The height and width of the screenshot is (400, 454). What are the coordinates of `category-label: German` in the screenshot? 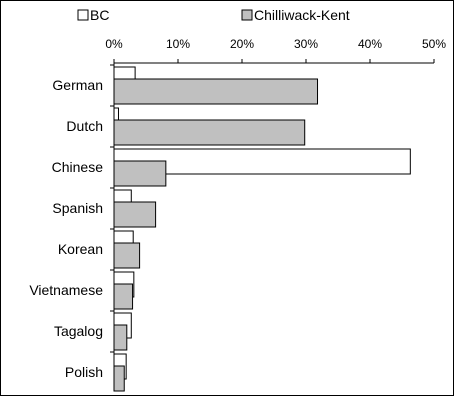 It's located at (77, 85).